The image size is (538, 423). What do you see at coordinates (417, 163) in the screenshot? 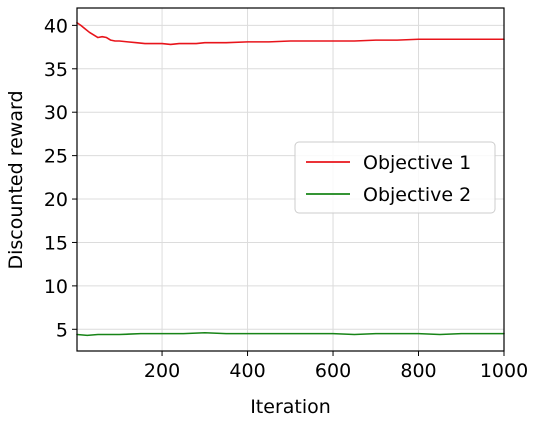
I see `legend-label-objective-1: Objective 1` at bounding box center [417, 163].